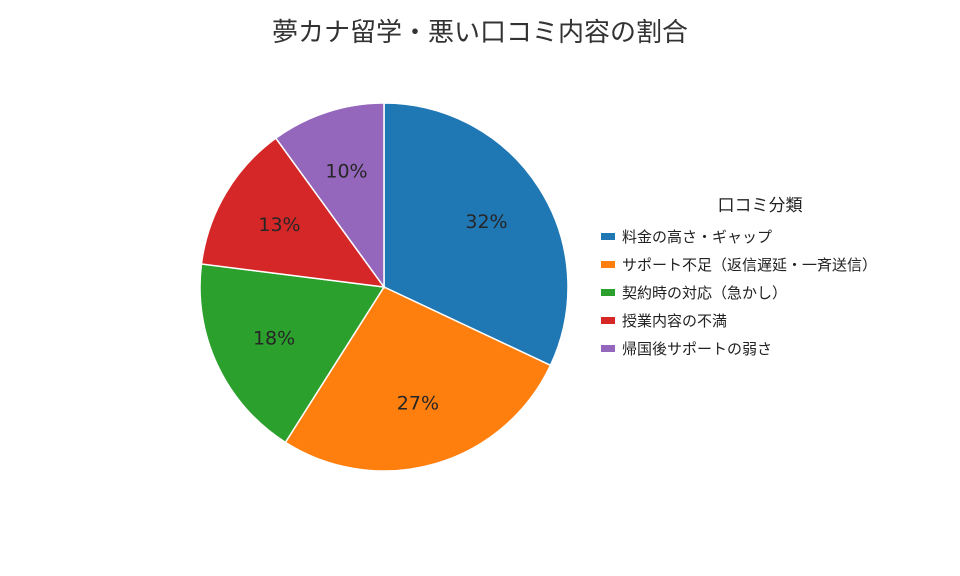 The height and width of the screenshot is (576, 960). I want to click on chart-title: 夢カナ留学・悪い口コミ内容の割合, so click(480, 33).